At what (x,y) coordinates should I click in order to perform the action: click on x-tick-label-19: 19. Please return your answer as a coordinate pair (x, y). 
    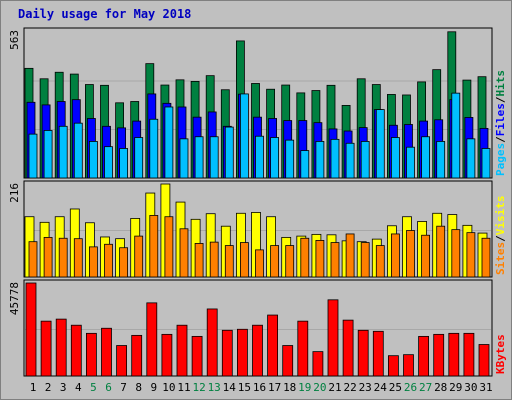
    Looking at the image, I should click on (304, 387).